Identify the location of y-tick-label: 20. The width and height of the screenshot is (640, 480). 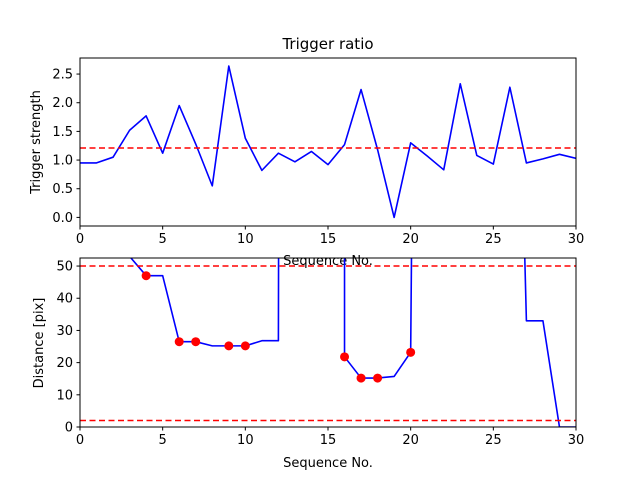
(64, 363).